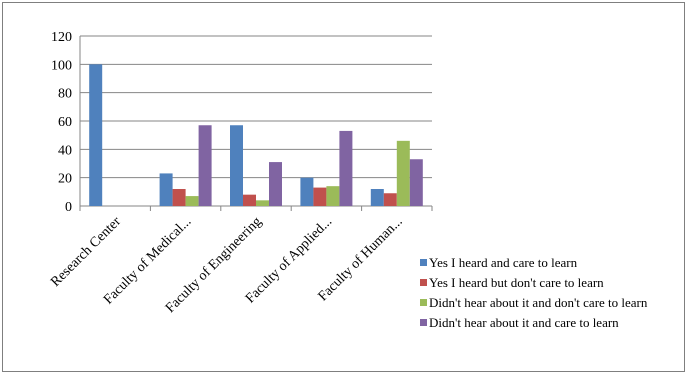 The width and height of the screenshot is (689, 376). Describe the element at coordinates (68, 207) in the screenshot. I see `y-tick-label: 0` at that location.